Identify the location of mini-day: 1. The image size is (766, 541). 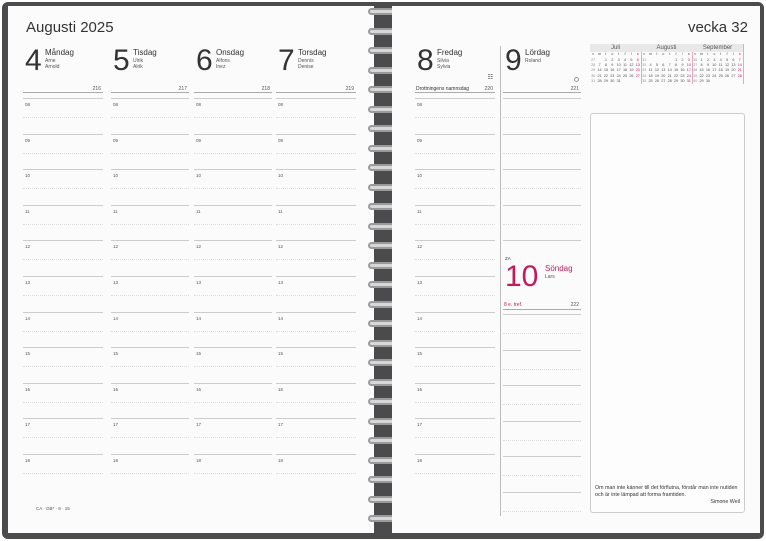
(676, 59).